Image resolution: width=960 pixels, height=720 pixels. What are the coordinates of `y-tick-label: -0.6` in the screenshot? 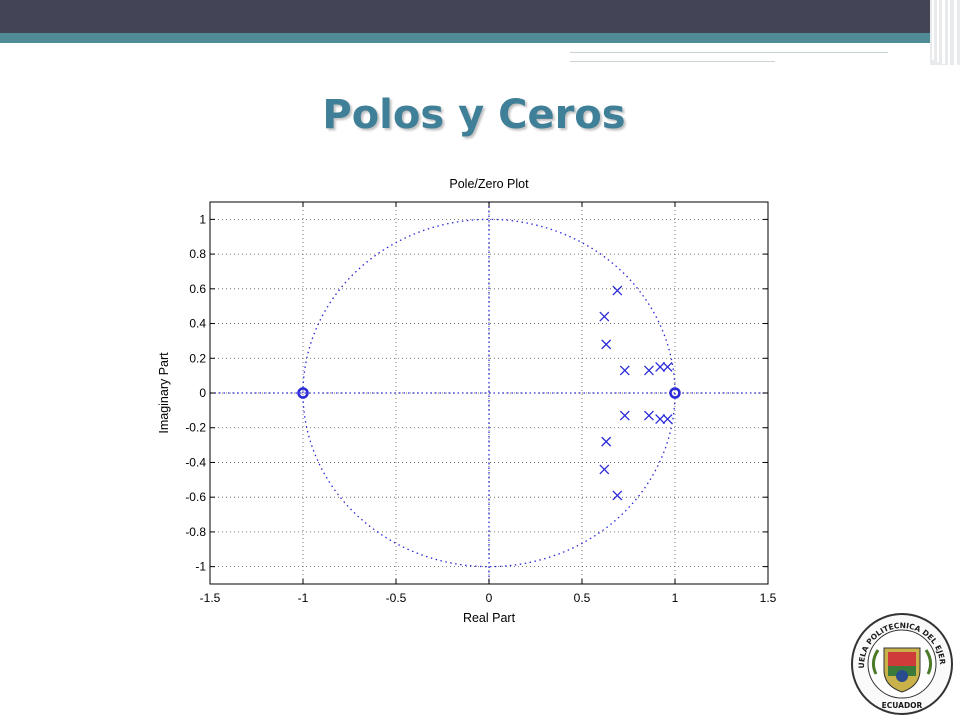 It's located at (195, 497).